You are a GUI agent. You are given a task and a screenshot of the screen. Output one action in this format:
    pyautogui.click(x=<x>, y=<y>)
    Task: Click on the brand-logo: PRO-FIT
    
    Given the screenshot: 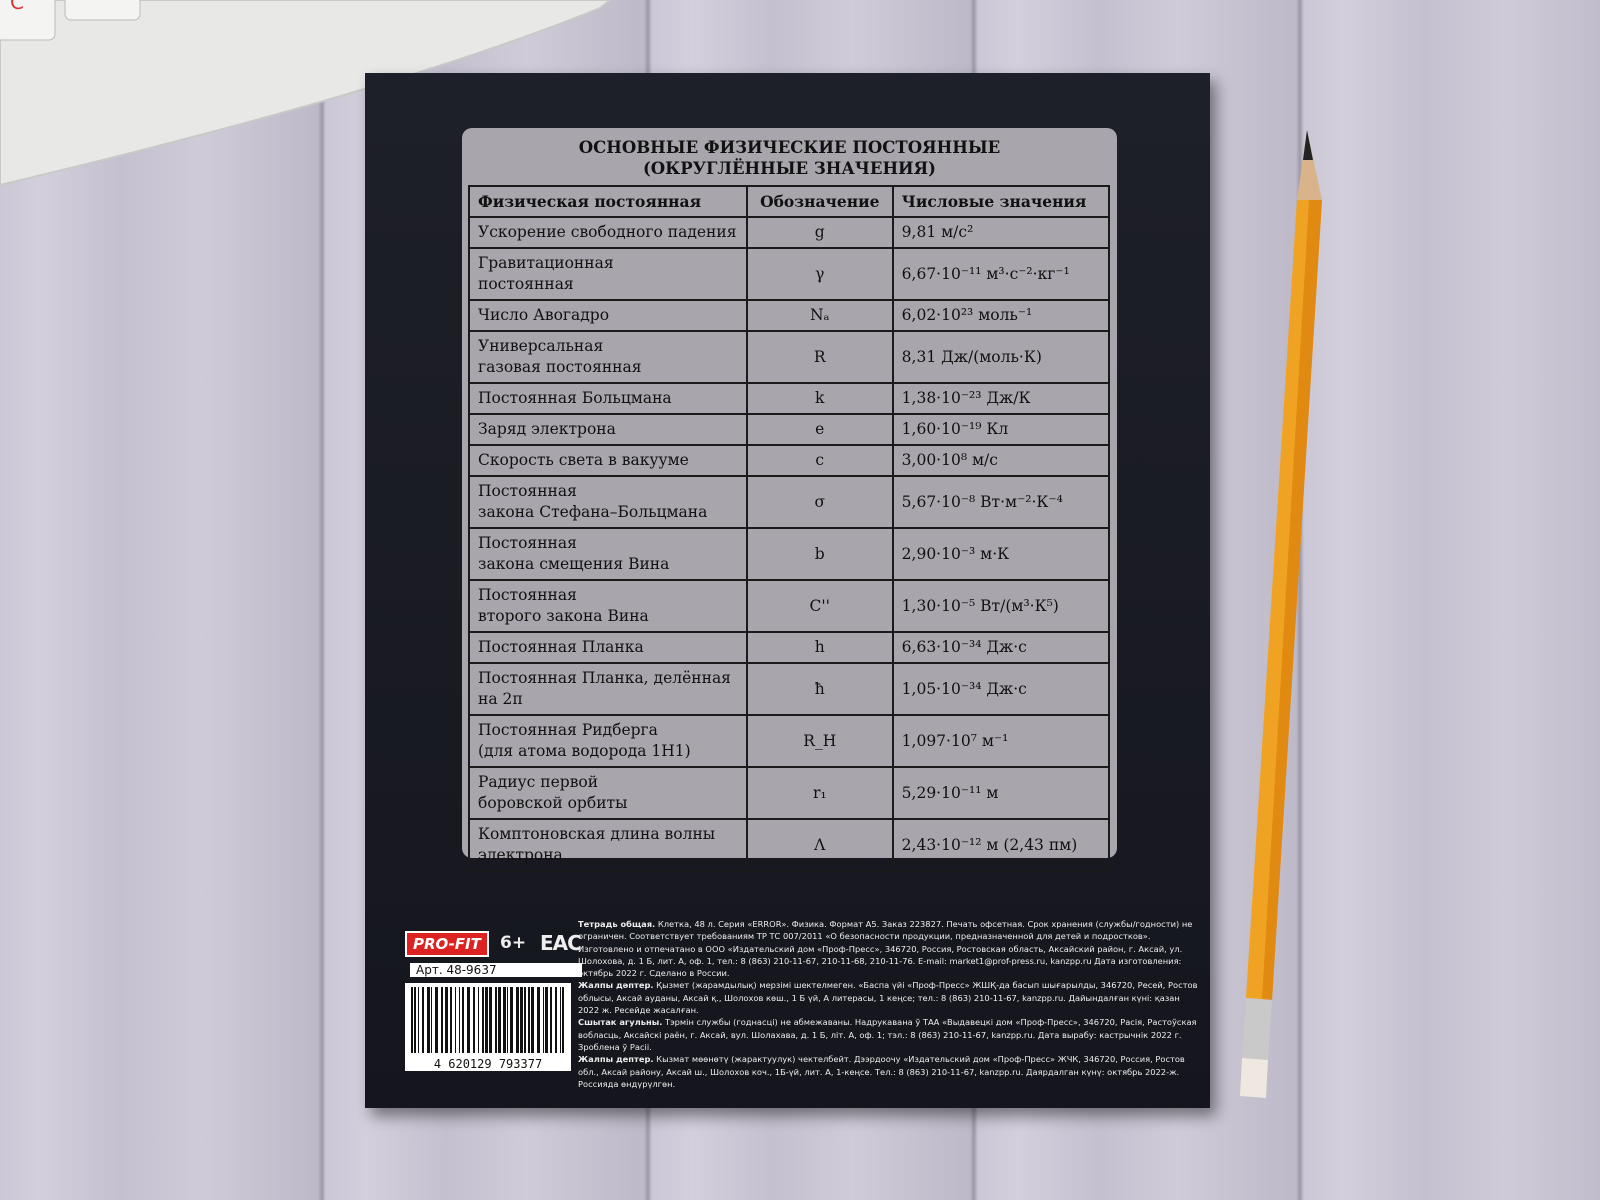 What is the action you would take?
    pyautogui.click(x=447, y=944)
    